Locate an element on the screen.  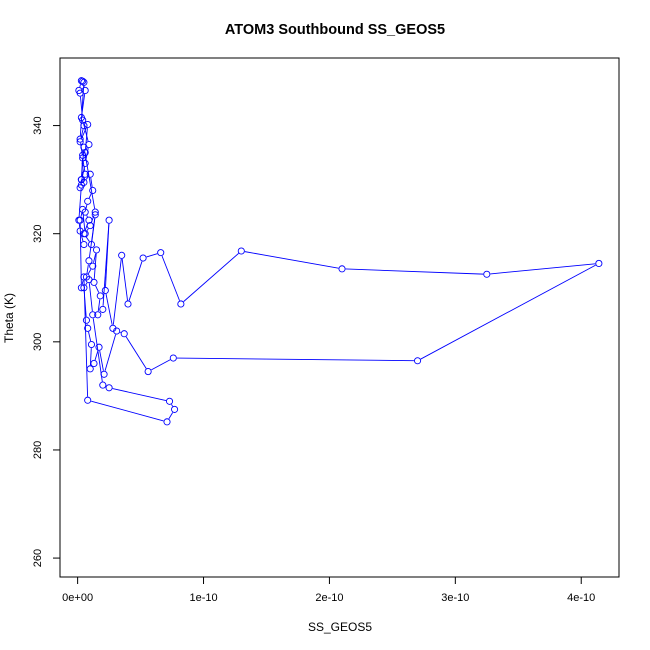
x-tick-label: 4e-10 is located at coordinates (581, 598).